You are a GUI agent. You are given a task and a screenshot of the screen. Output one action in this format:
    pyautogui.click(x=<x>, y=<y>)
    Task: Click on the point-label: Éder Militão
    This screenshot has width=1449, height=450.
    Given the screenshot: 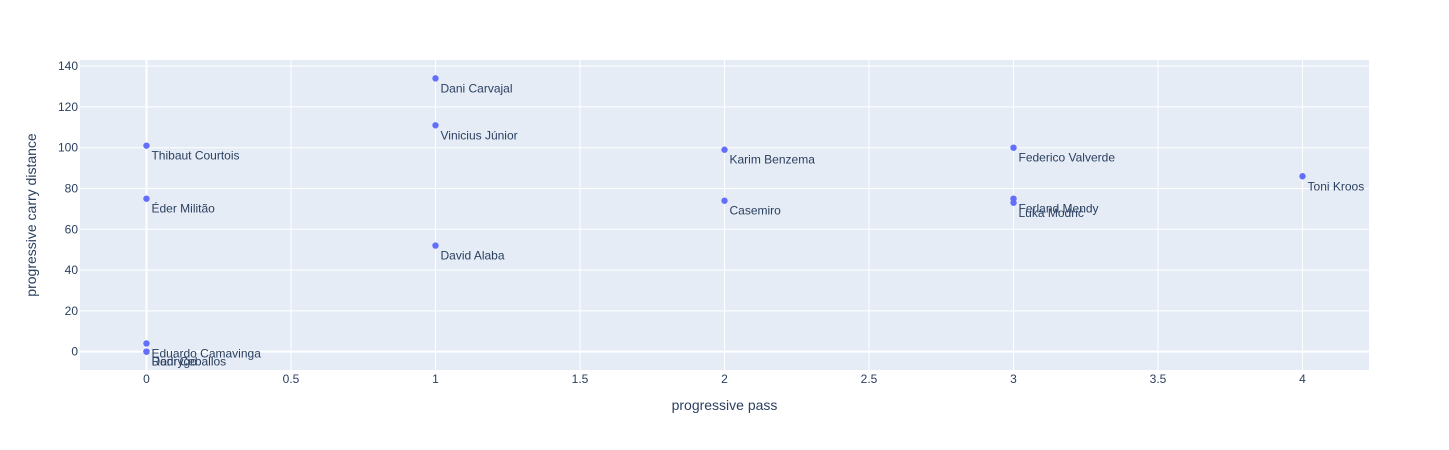 What is the action you would take?
    pyautogui.click(x=183, y=208)
    